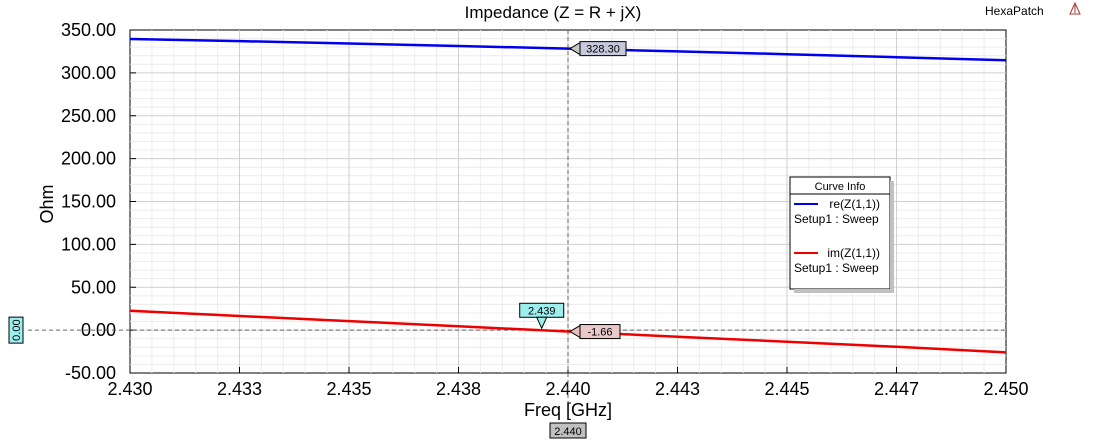 This screenshot has width=1093, height=442. Describe the element at coordinates (853, 253) in the screenshot. I see `legend-entry-im-name: im(Z(1,1))` at that location.